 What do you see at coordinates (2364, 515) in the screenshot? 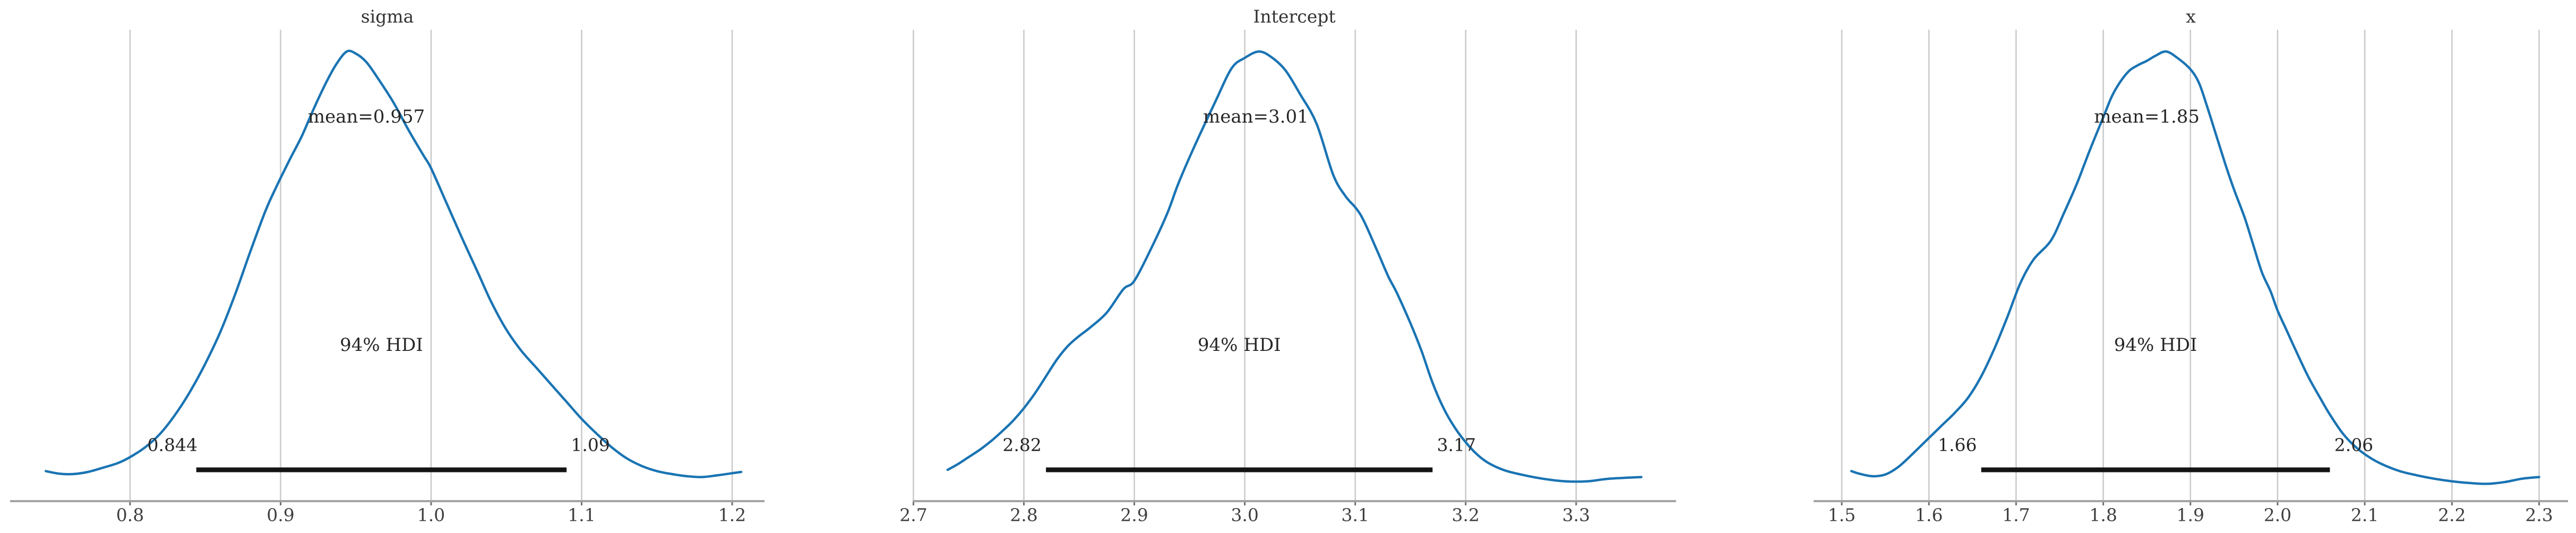
I see `x-tick-label: 2.1` at bounding box center [2364, 515].